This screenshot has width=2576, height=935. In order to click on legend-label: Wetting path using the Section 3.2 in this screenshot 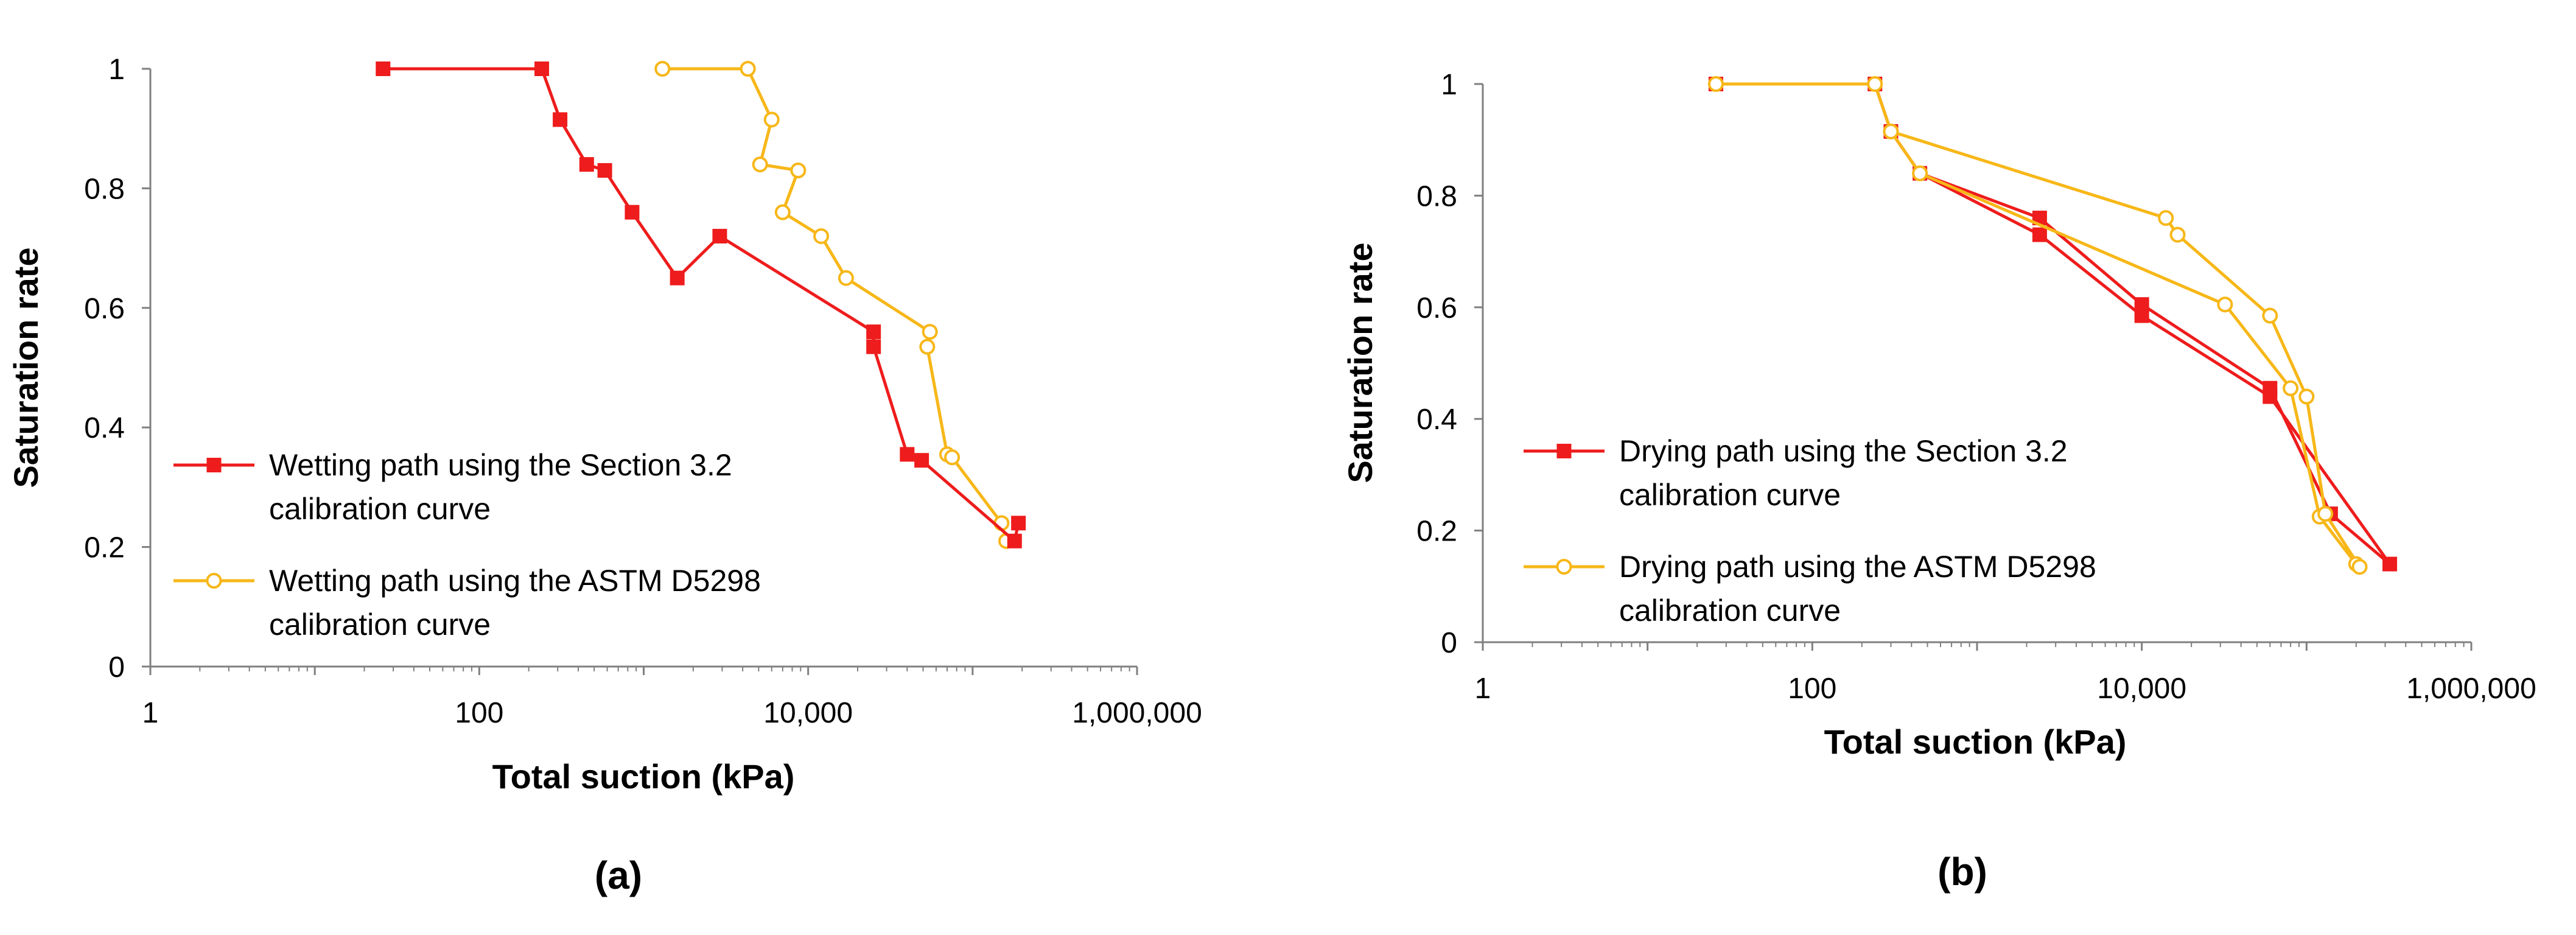, I will do `click(501, 465)`.